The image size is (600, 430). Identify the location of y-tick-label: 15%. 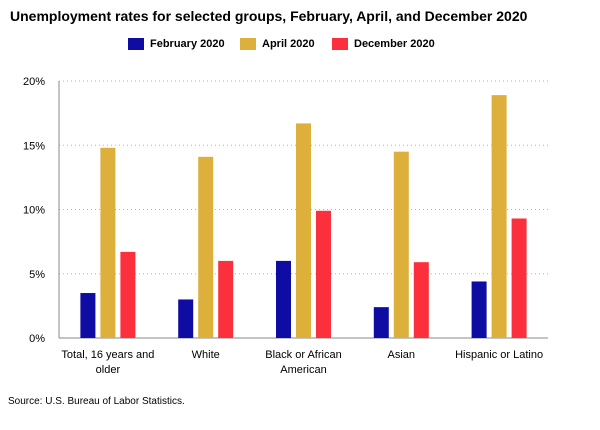
(34, 146).